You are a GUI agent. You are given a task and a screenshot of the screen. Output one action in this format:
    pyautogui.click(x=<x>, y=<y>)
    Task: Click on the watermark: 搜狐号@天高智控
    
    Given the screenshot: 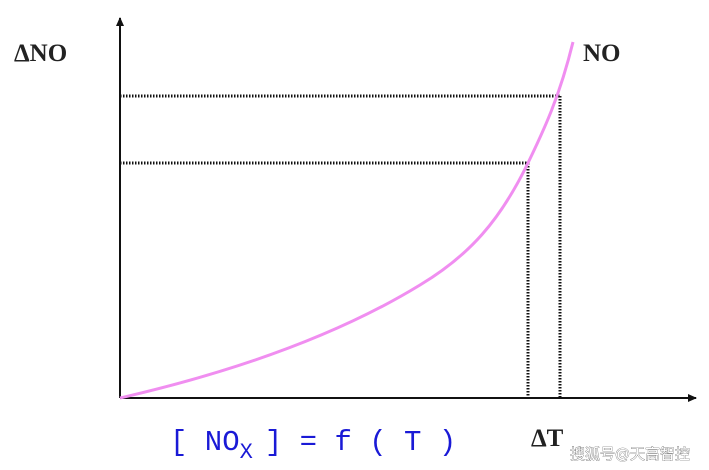 What is the action you would take?
    pyautogui.click(x=630, y=454)
    